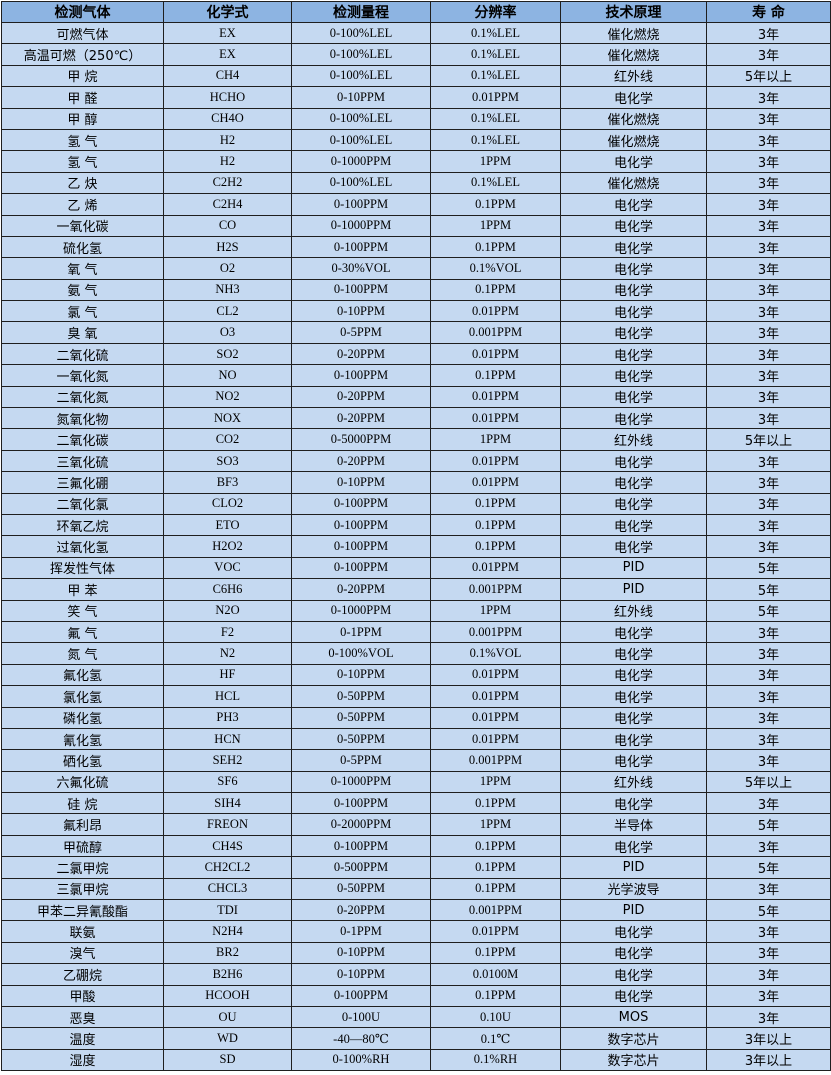  What do you see at coordinates (82, 568) in the screenshot?
I see `cell-gas-name: 挥发性气体` at bounding box center [82, 568].